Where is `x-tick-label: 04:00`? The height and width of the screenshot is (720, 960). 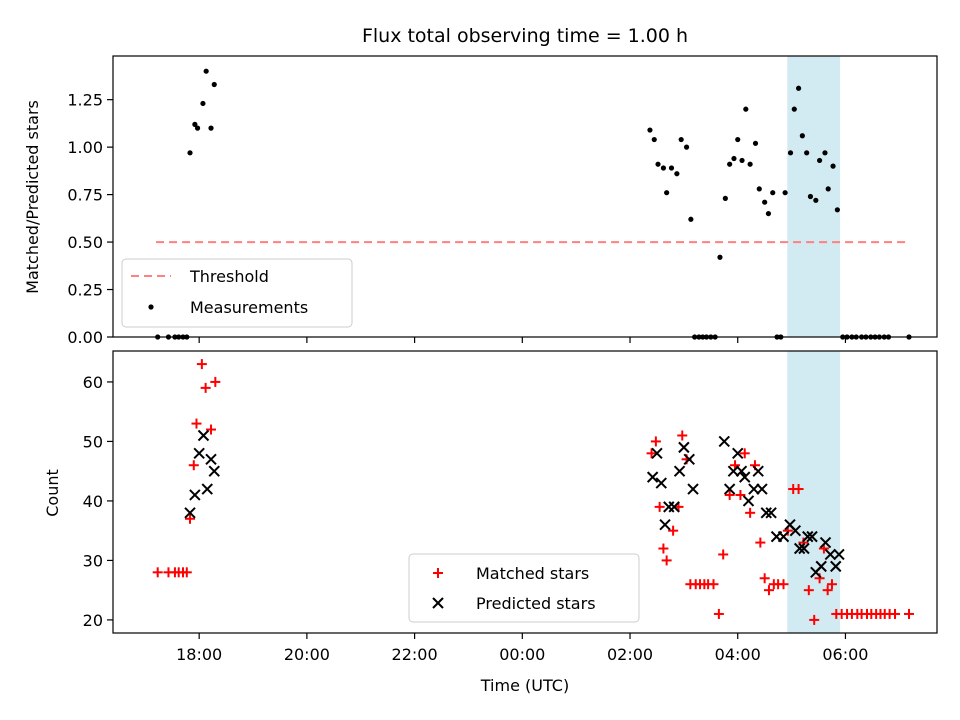 x-tick-label: 04:00 is located at coordinates (738, 654).